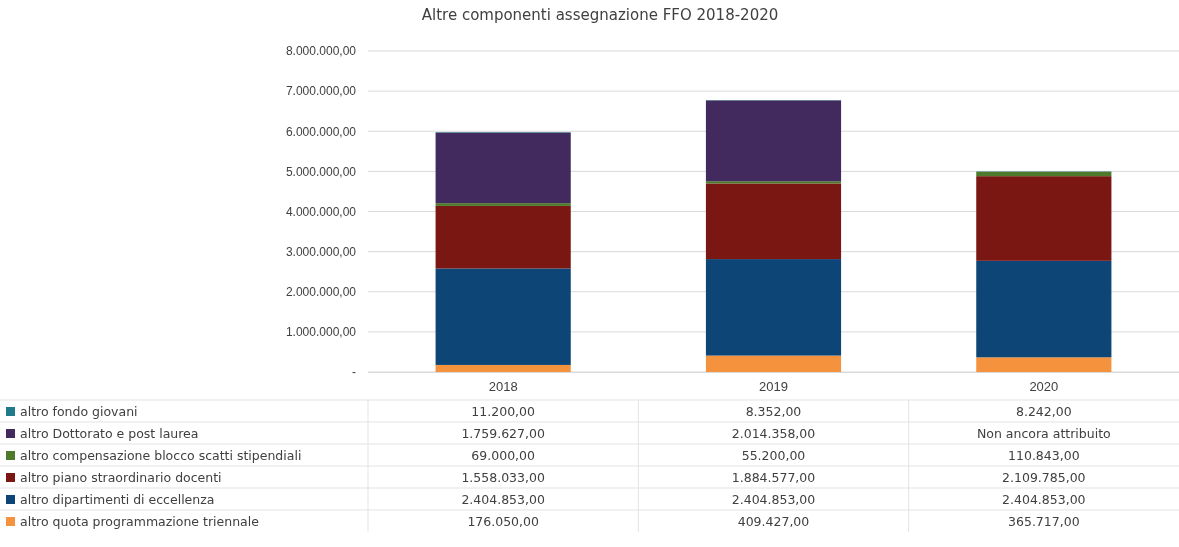 The image size is (1179, 547). What do you see at coordinates (140, 521) in the screenshot?
I see `legend-label: altro quota programmazione triennale` at bounding box center [140, 521].